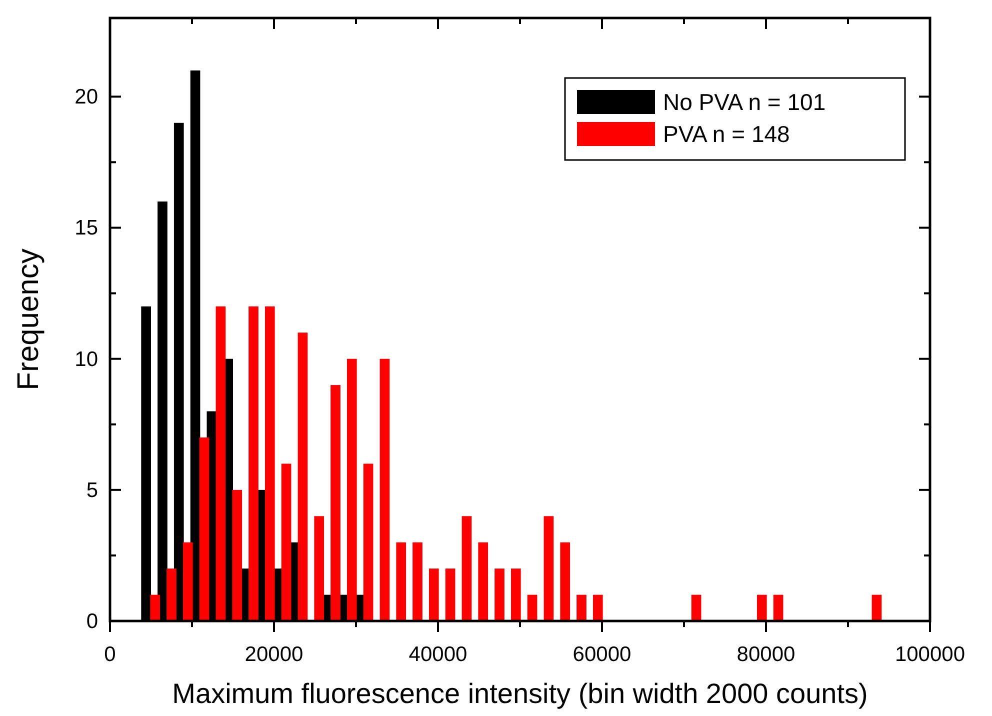  I want to click on y-tick-label: 10, so click(86, 359).